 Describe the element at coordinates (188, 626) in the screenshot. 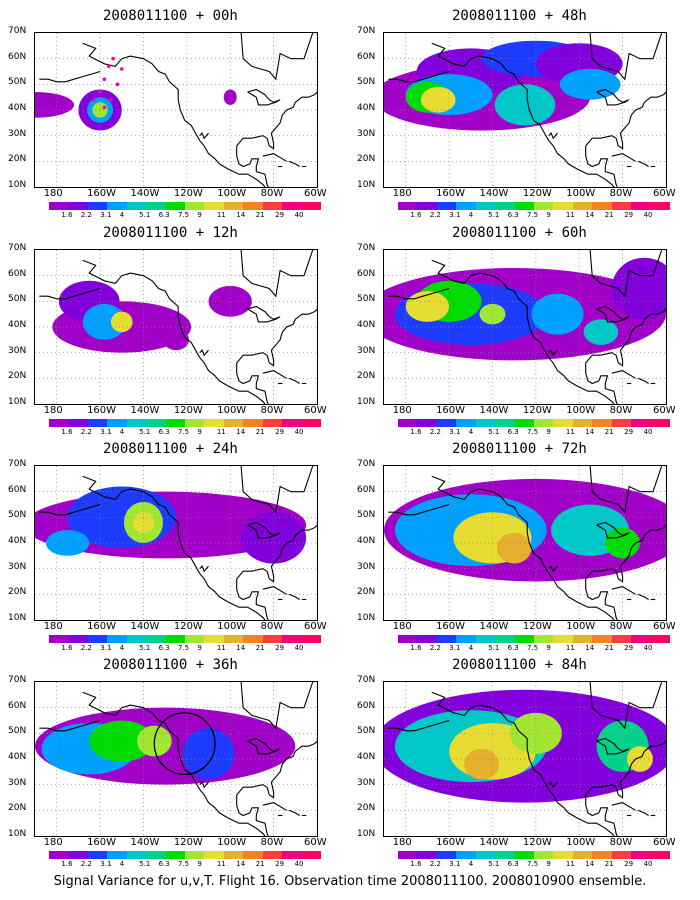

I see `longitude-label: 120W` at that location.